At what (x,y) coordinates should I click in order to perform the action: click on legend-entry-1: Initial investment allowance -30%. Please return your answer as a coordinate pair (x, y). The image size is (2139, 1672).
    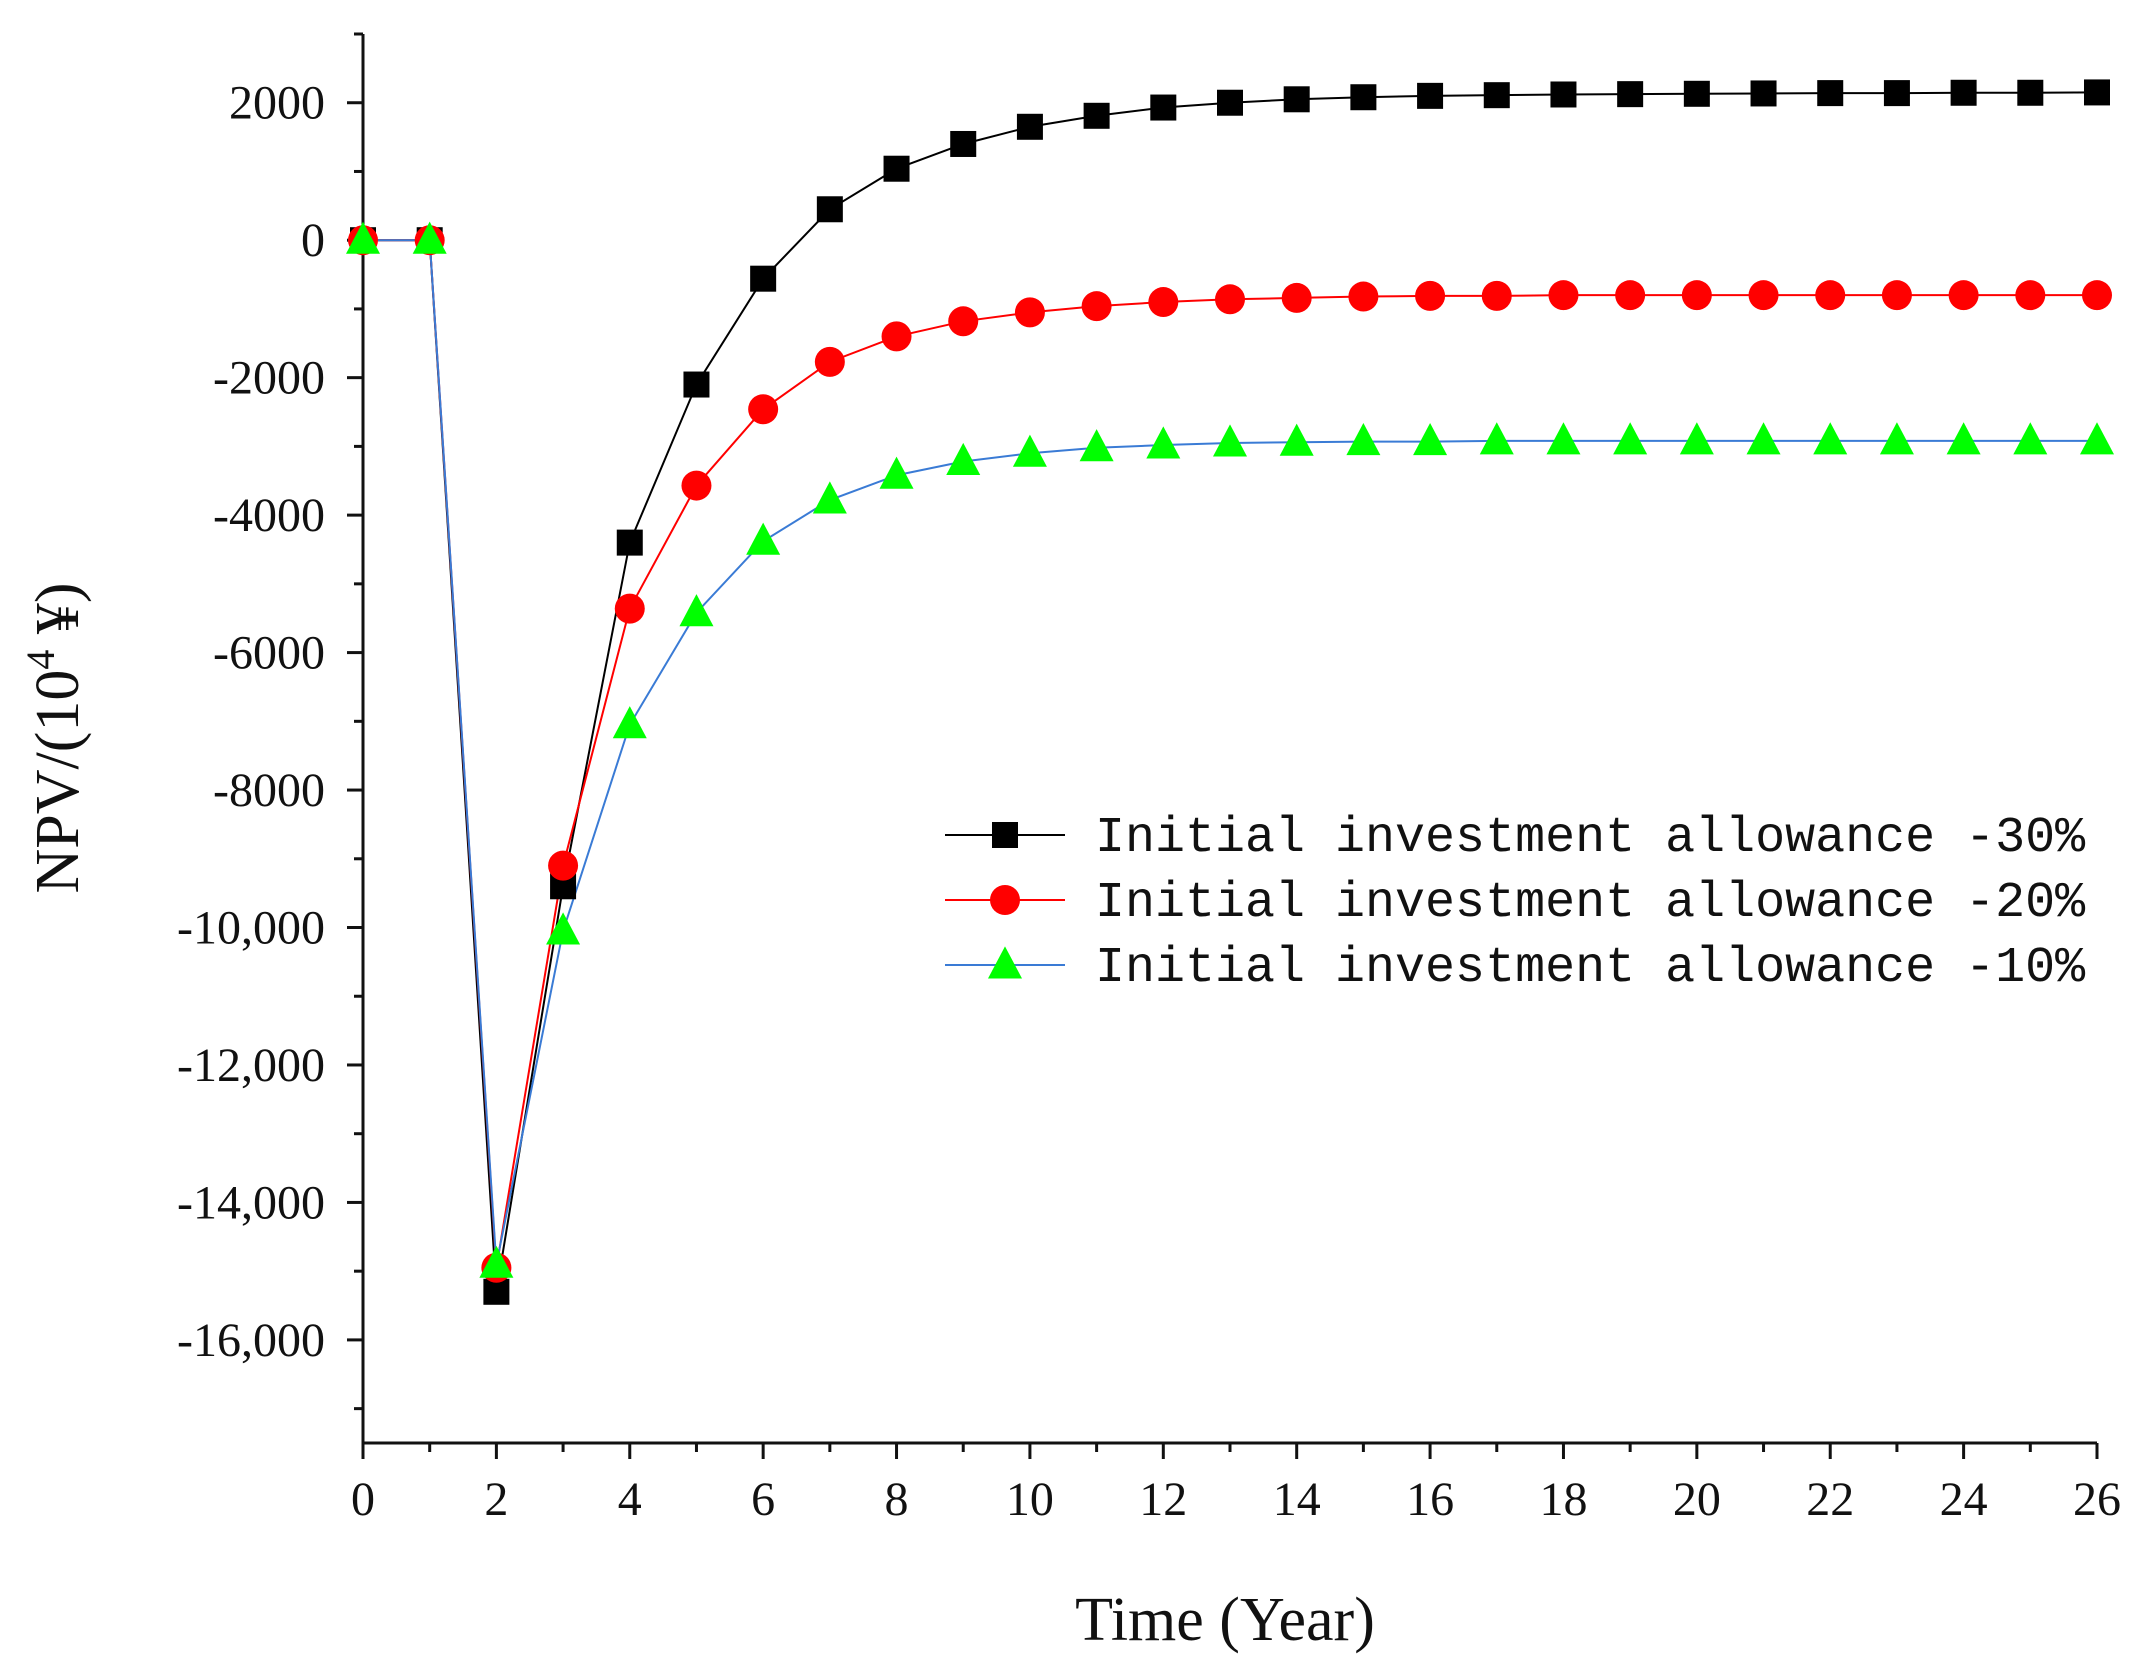
    Looking at the image, I should click on (1515, 838).